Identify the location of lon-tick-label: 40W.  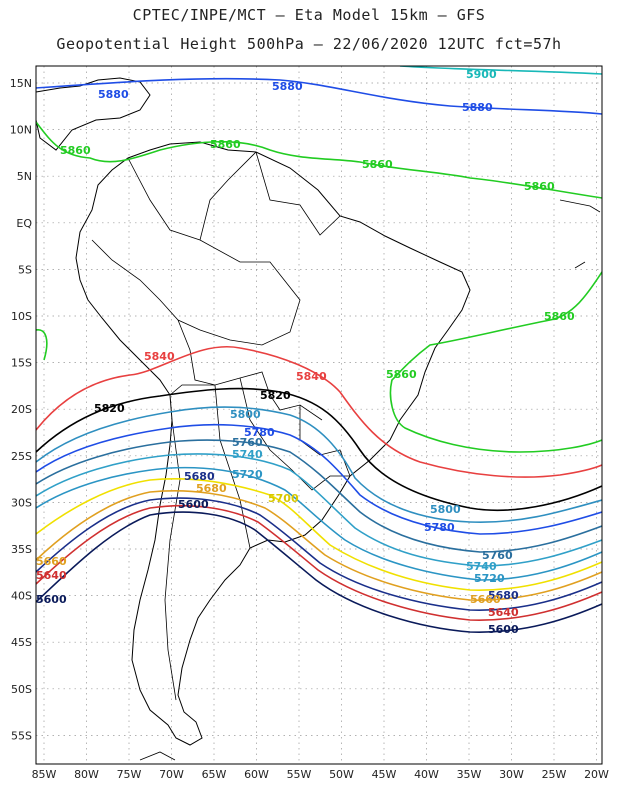
(426, 774).